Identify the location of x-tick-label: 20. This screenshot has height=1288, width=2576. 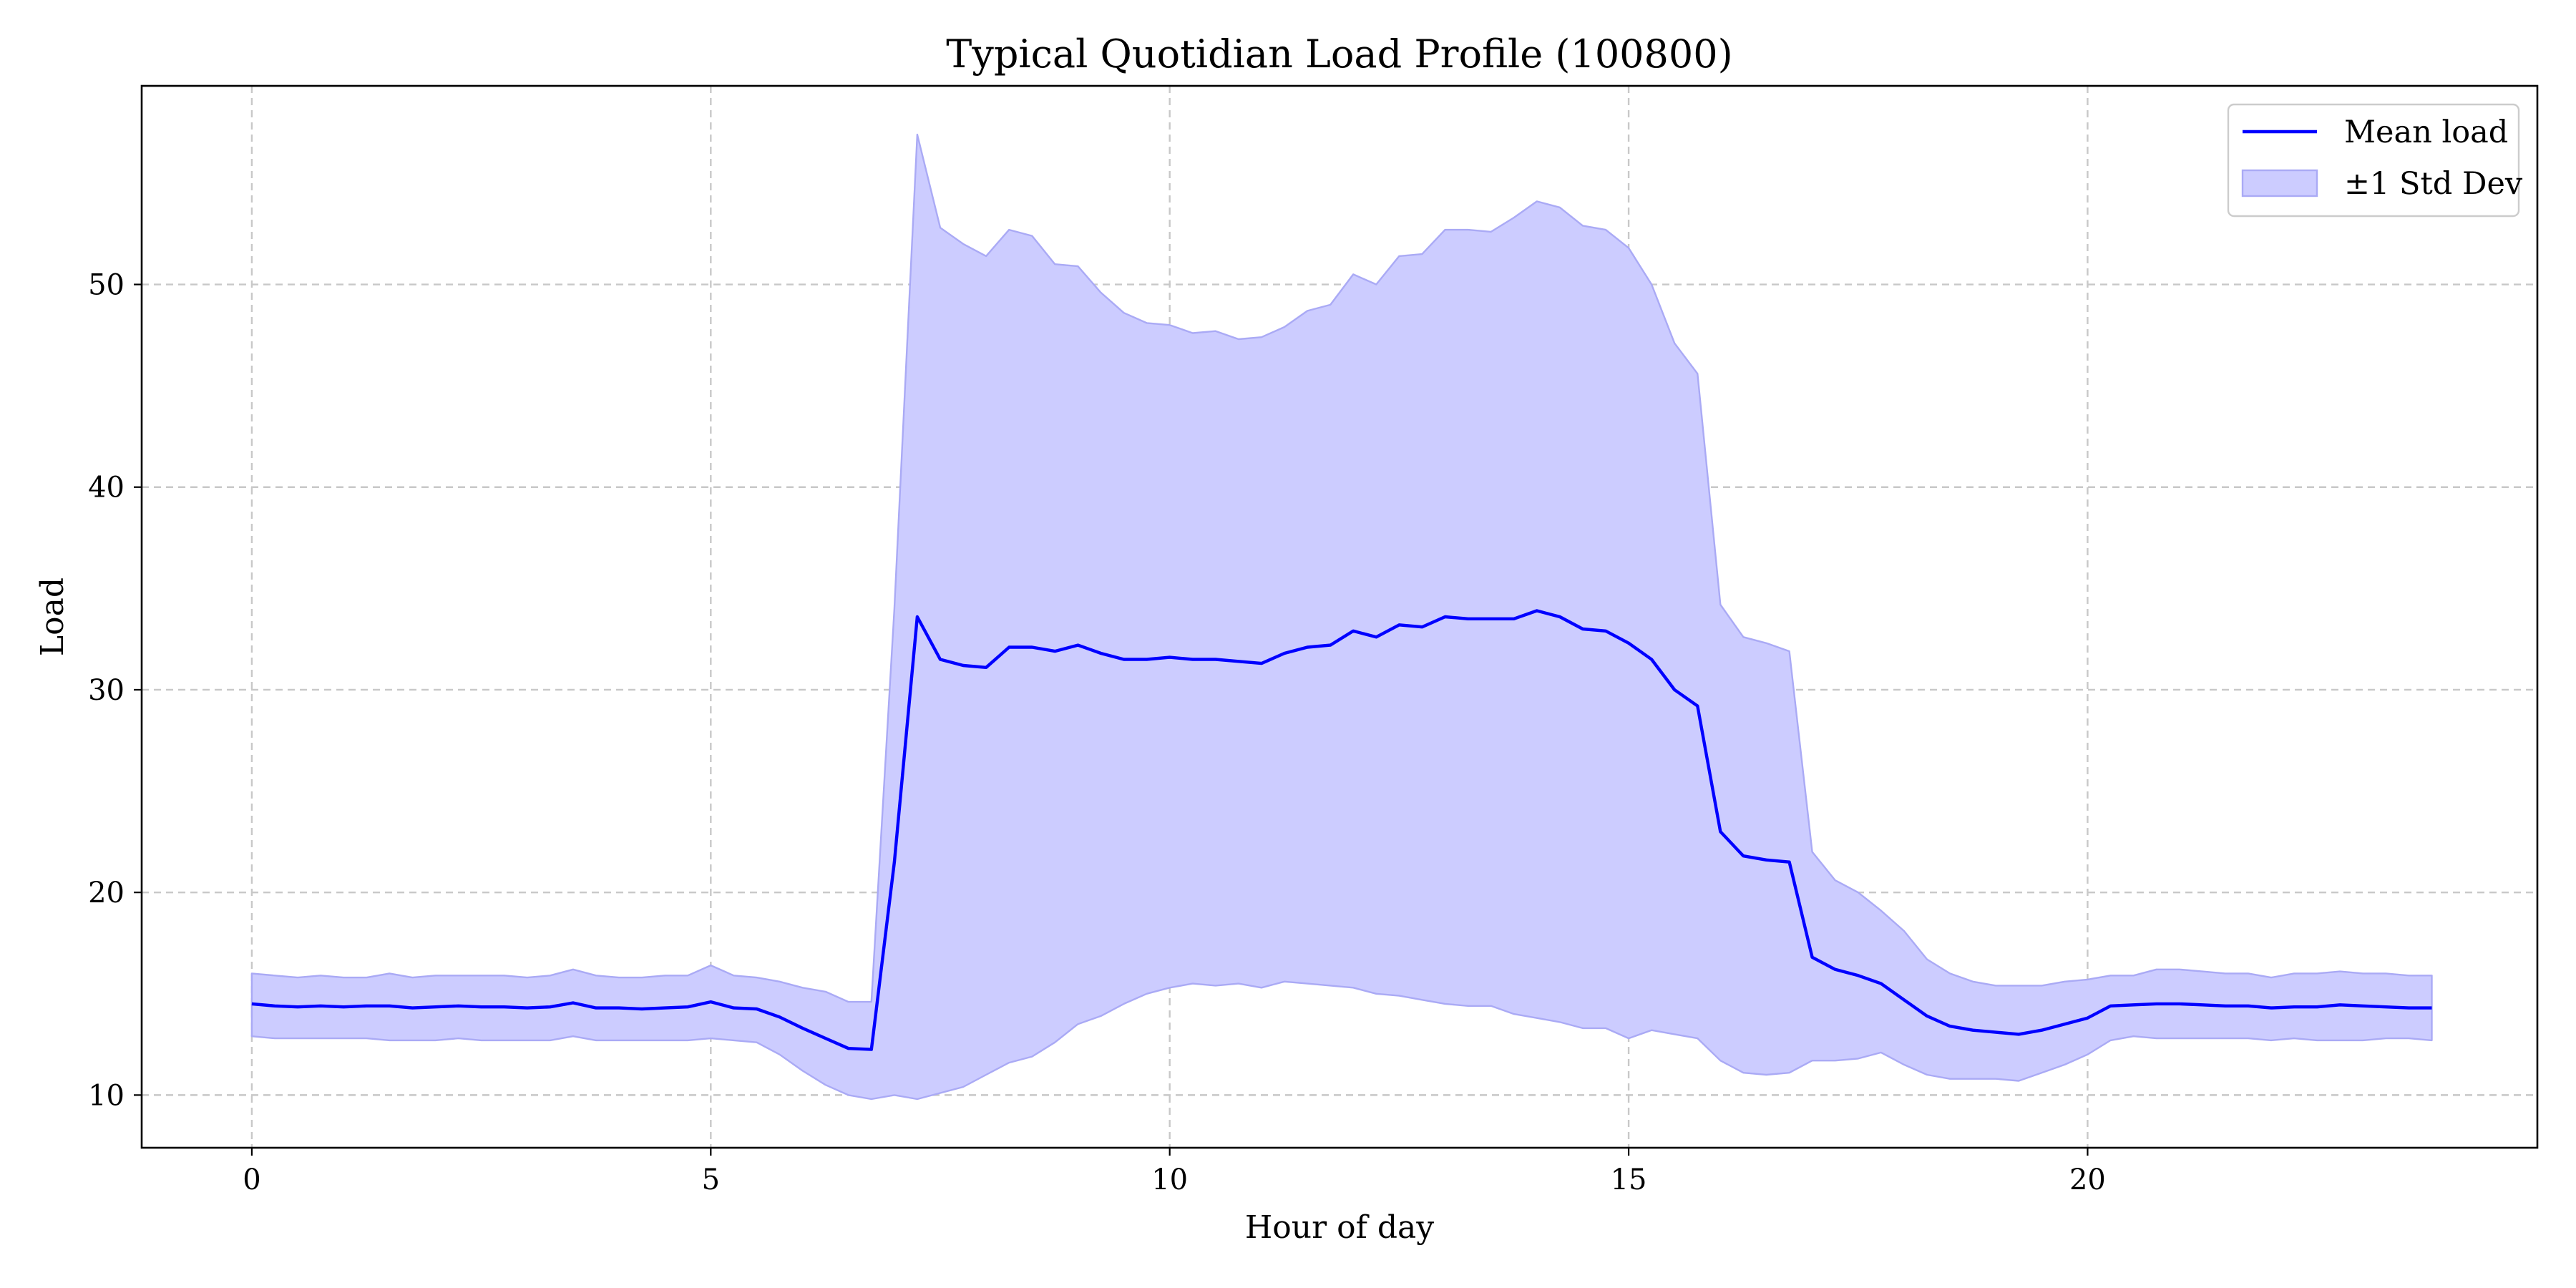
(2087, 1179).